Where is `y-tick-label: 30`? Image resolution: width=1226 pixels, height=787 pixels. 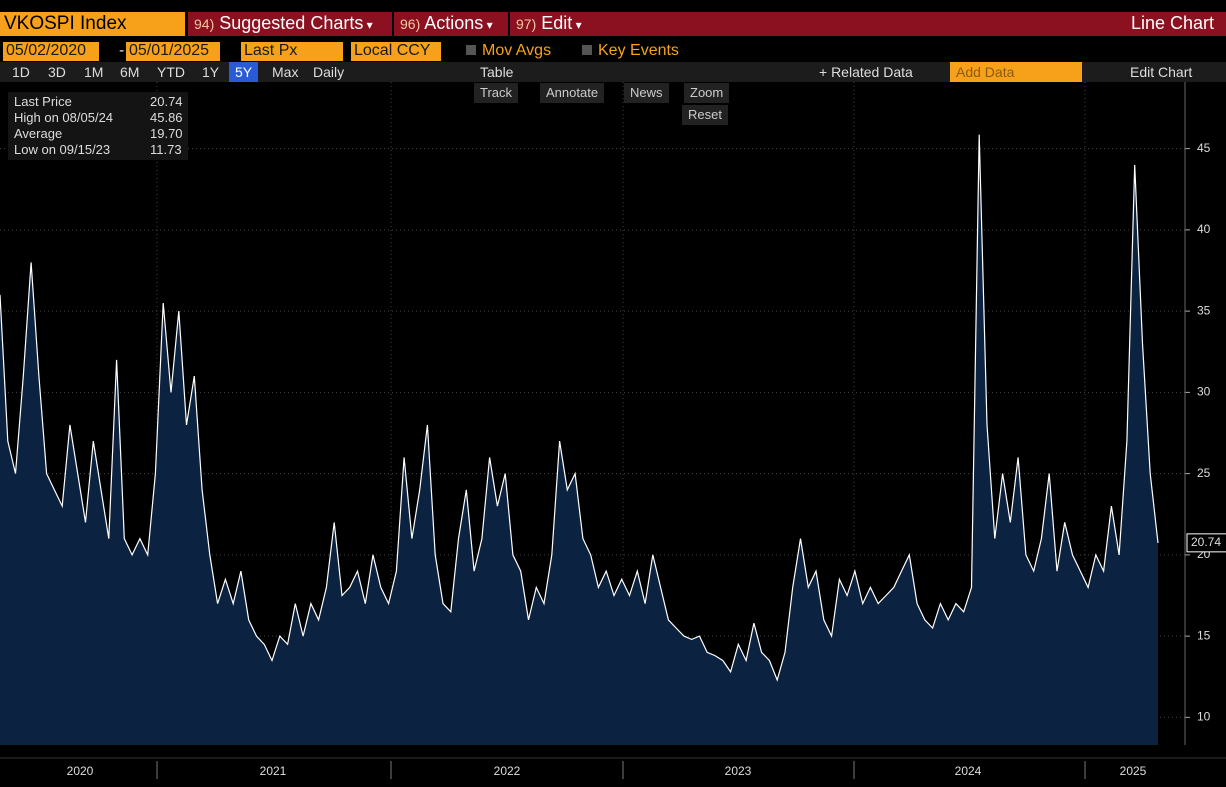
y-tick-label: 30 is located at coordinates (1204, 392).